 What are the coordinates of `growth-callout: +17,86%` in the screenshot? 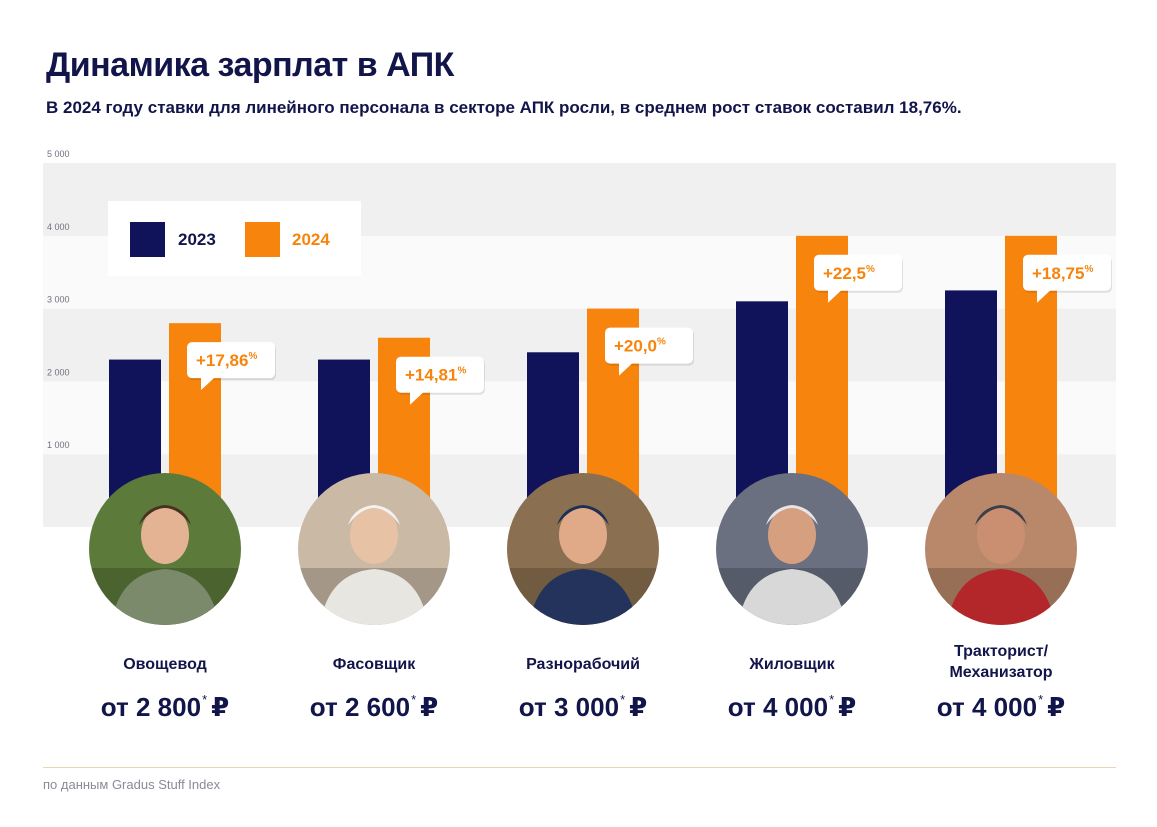 It's located at (231, 366).